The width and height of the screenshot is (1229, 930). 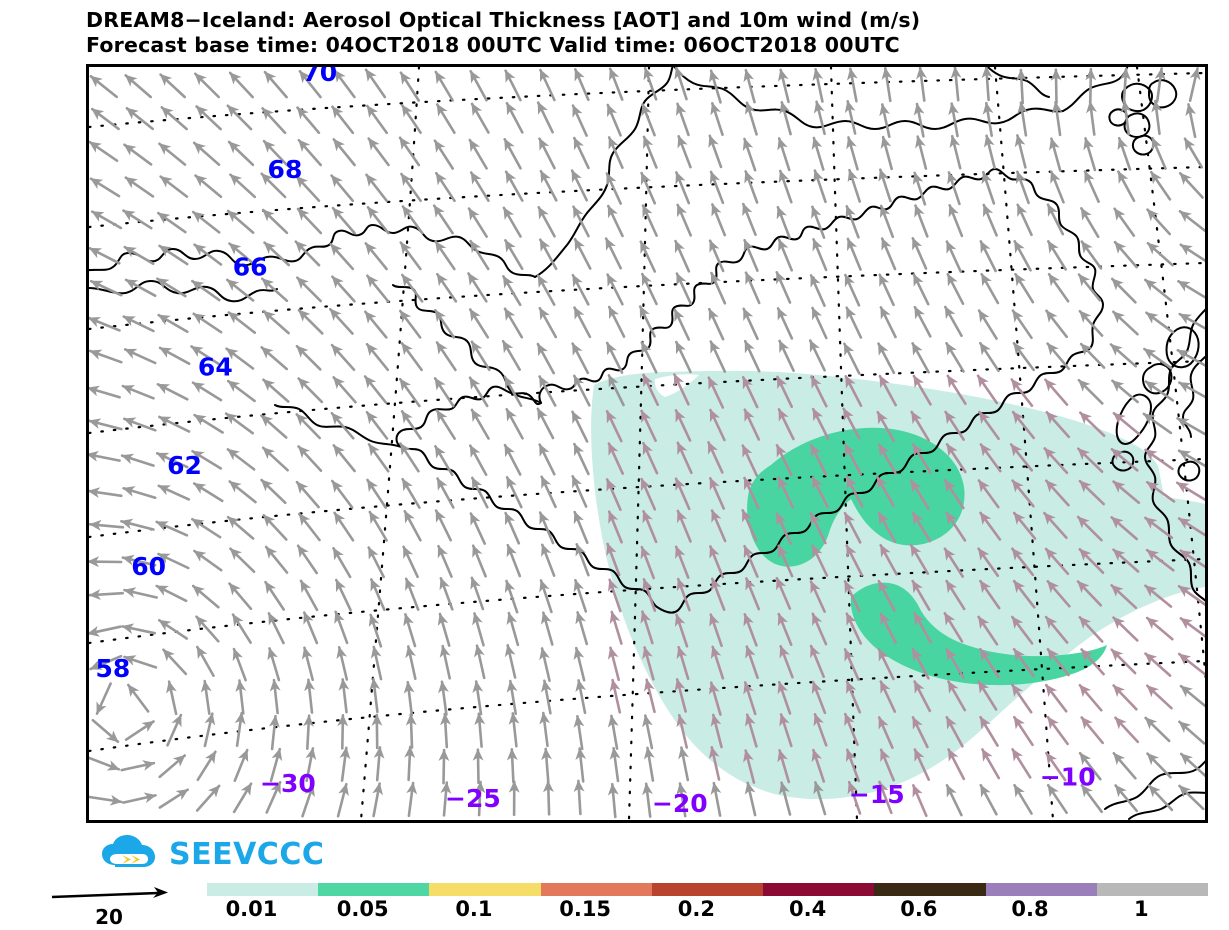 What do you see at coordinates (1166, 805) in the screenshot?
I see `coastline-scotland-south2` at bounding box center [1166, 805].